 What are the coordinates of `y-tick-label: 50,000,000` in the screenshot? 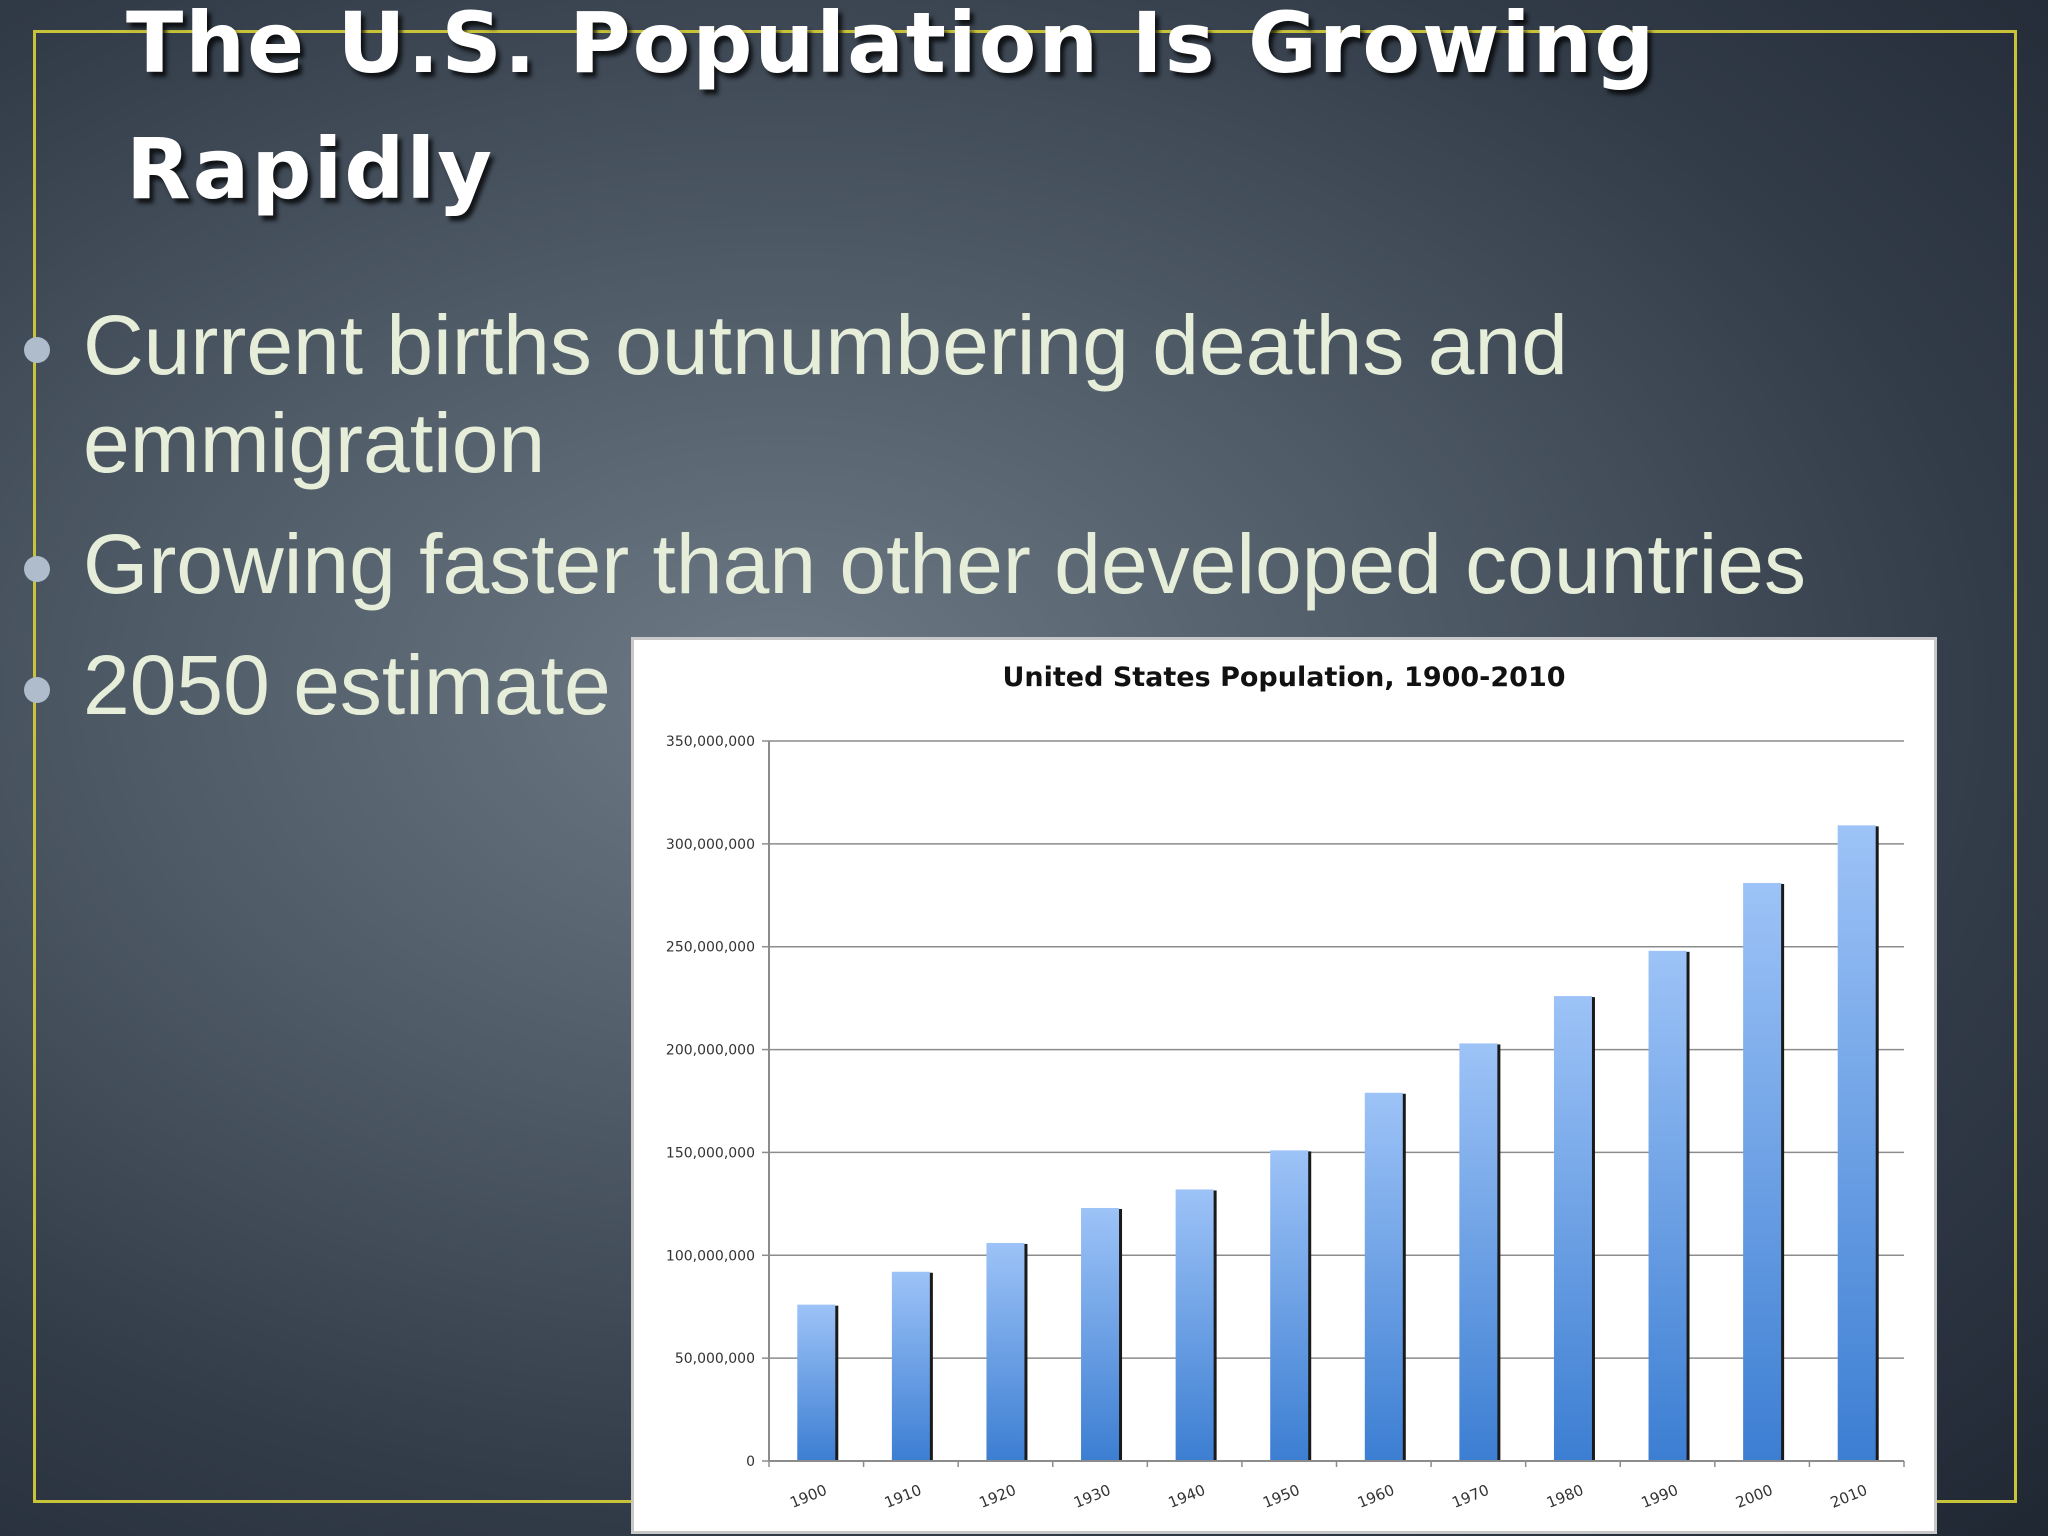 It's located at (715, 1359).